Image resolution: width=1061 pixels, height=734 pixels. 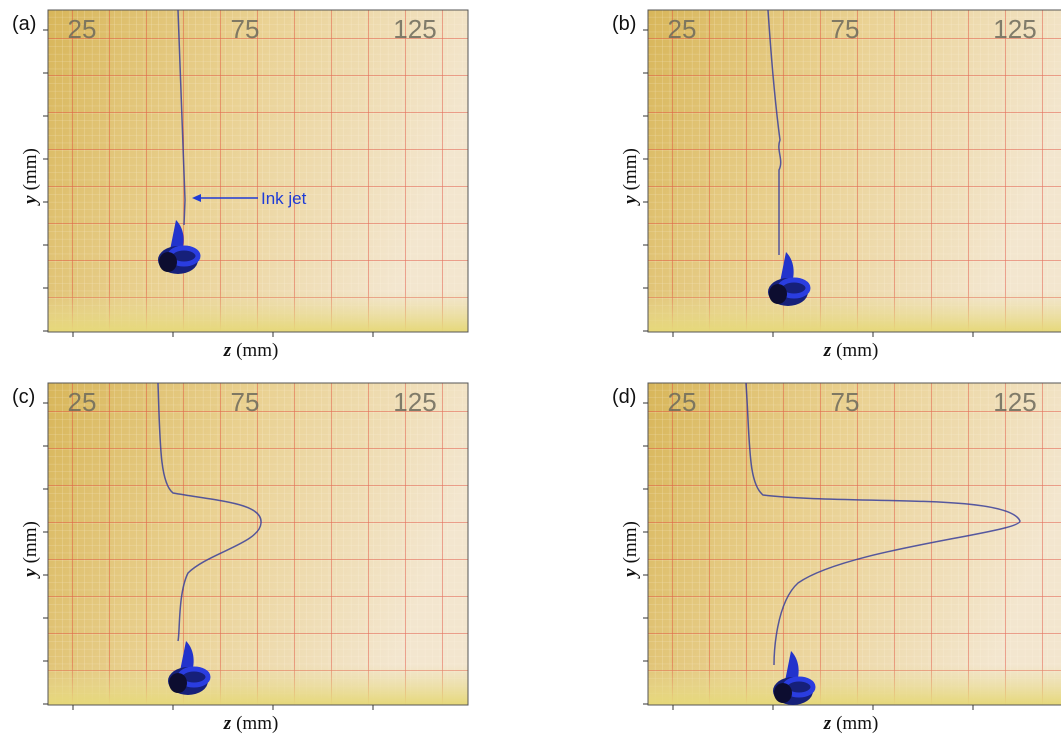 I want to click on panel-label: (d), so click(x=624, y=397).